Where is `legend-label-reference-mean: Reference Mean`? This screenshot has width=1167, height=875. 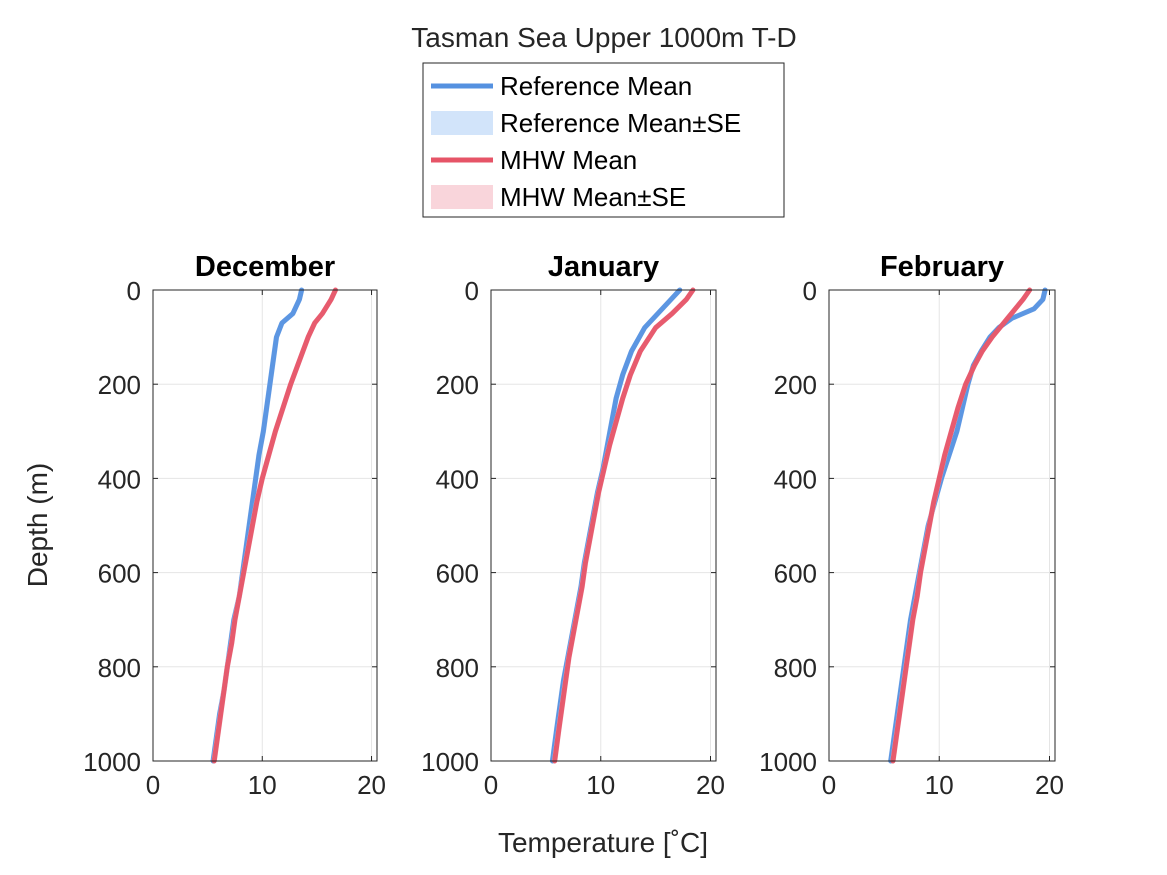 legend-label-reference-mean: Reference Mean is located at coordinates (596, 86).